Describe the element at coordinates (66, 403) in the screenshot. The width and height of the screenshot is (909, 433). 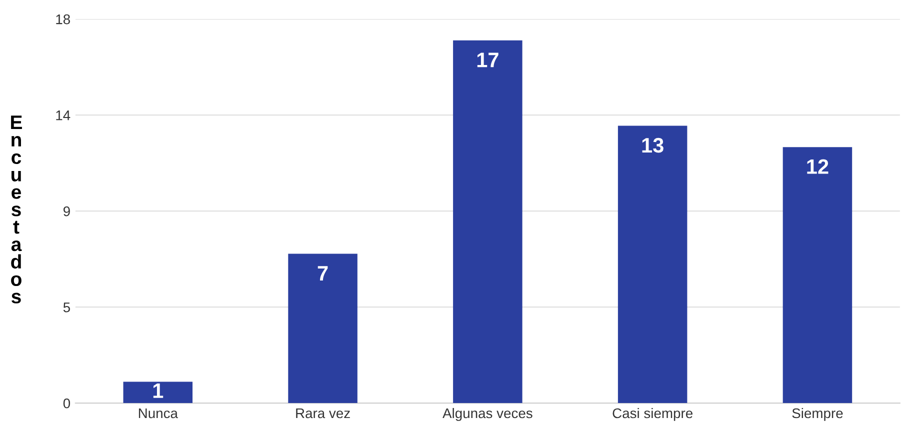
I see `y-tick-label: 0` at that location.